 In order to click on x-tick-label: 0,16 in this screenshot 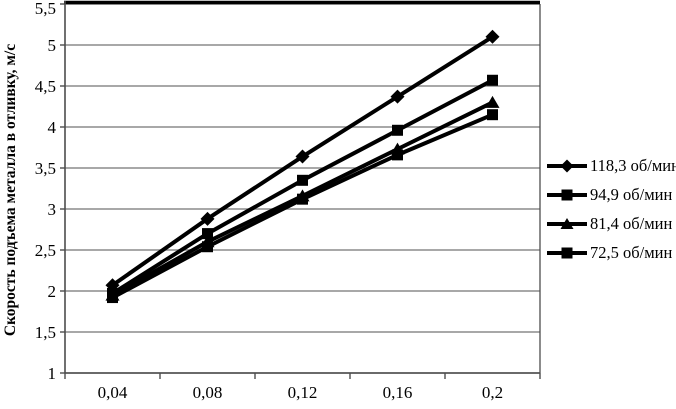, I will do `click(398, 392)`.